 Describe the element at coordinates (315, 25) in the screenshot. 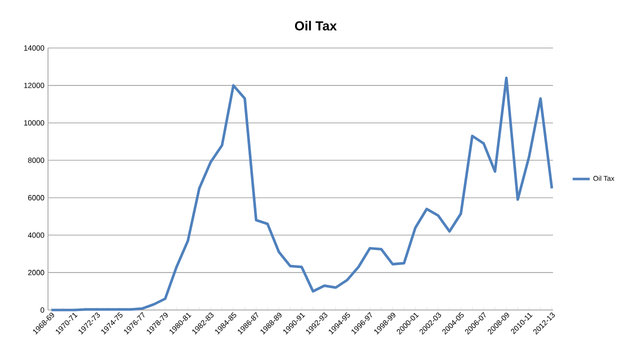

I see `chart-title: Oil Tax` at that location.